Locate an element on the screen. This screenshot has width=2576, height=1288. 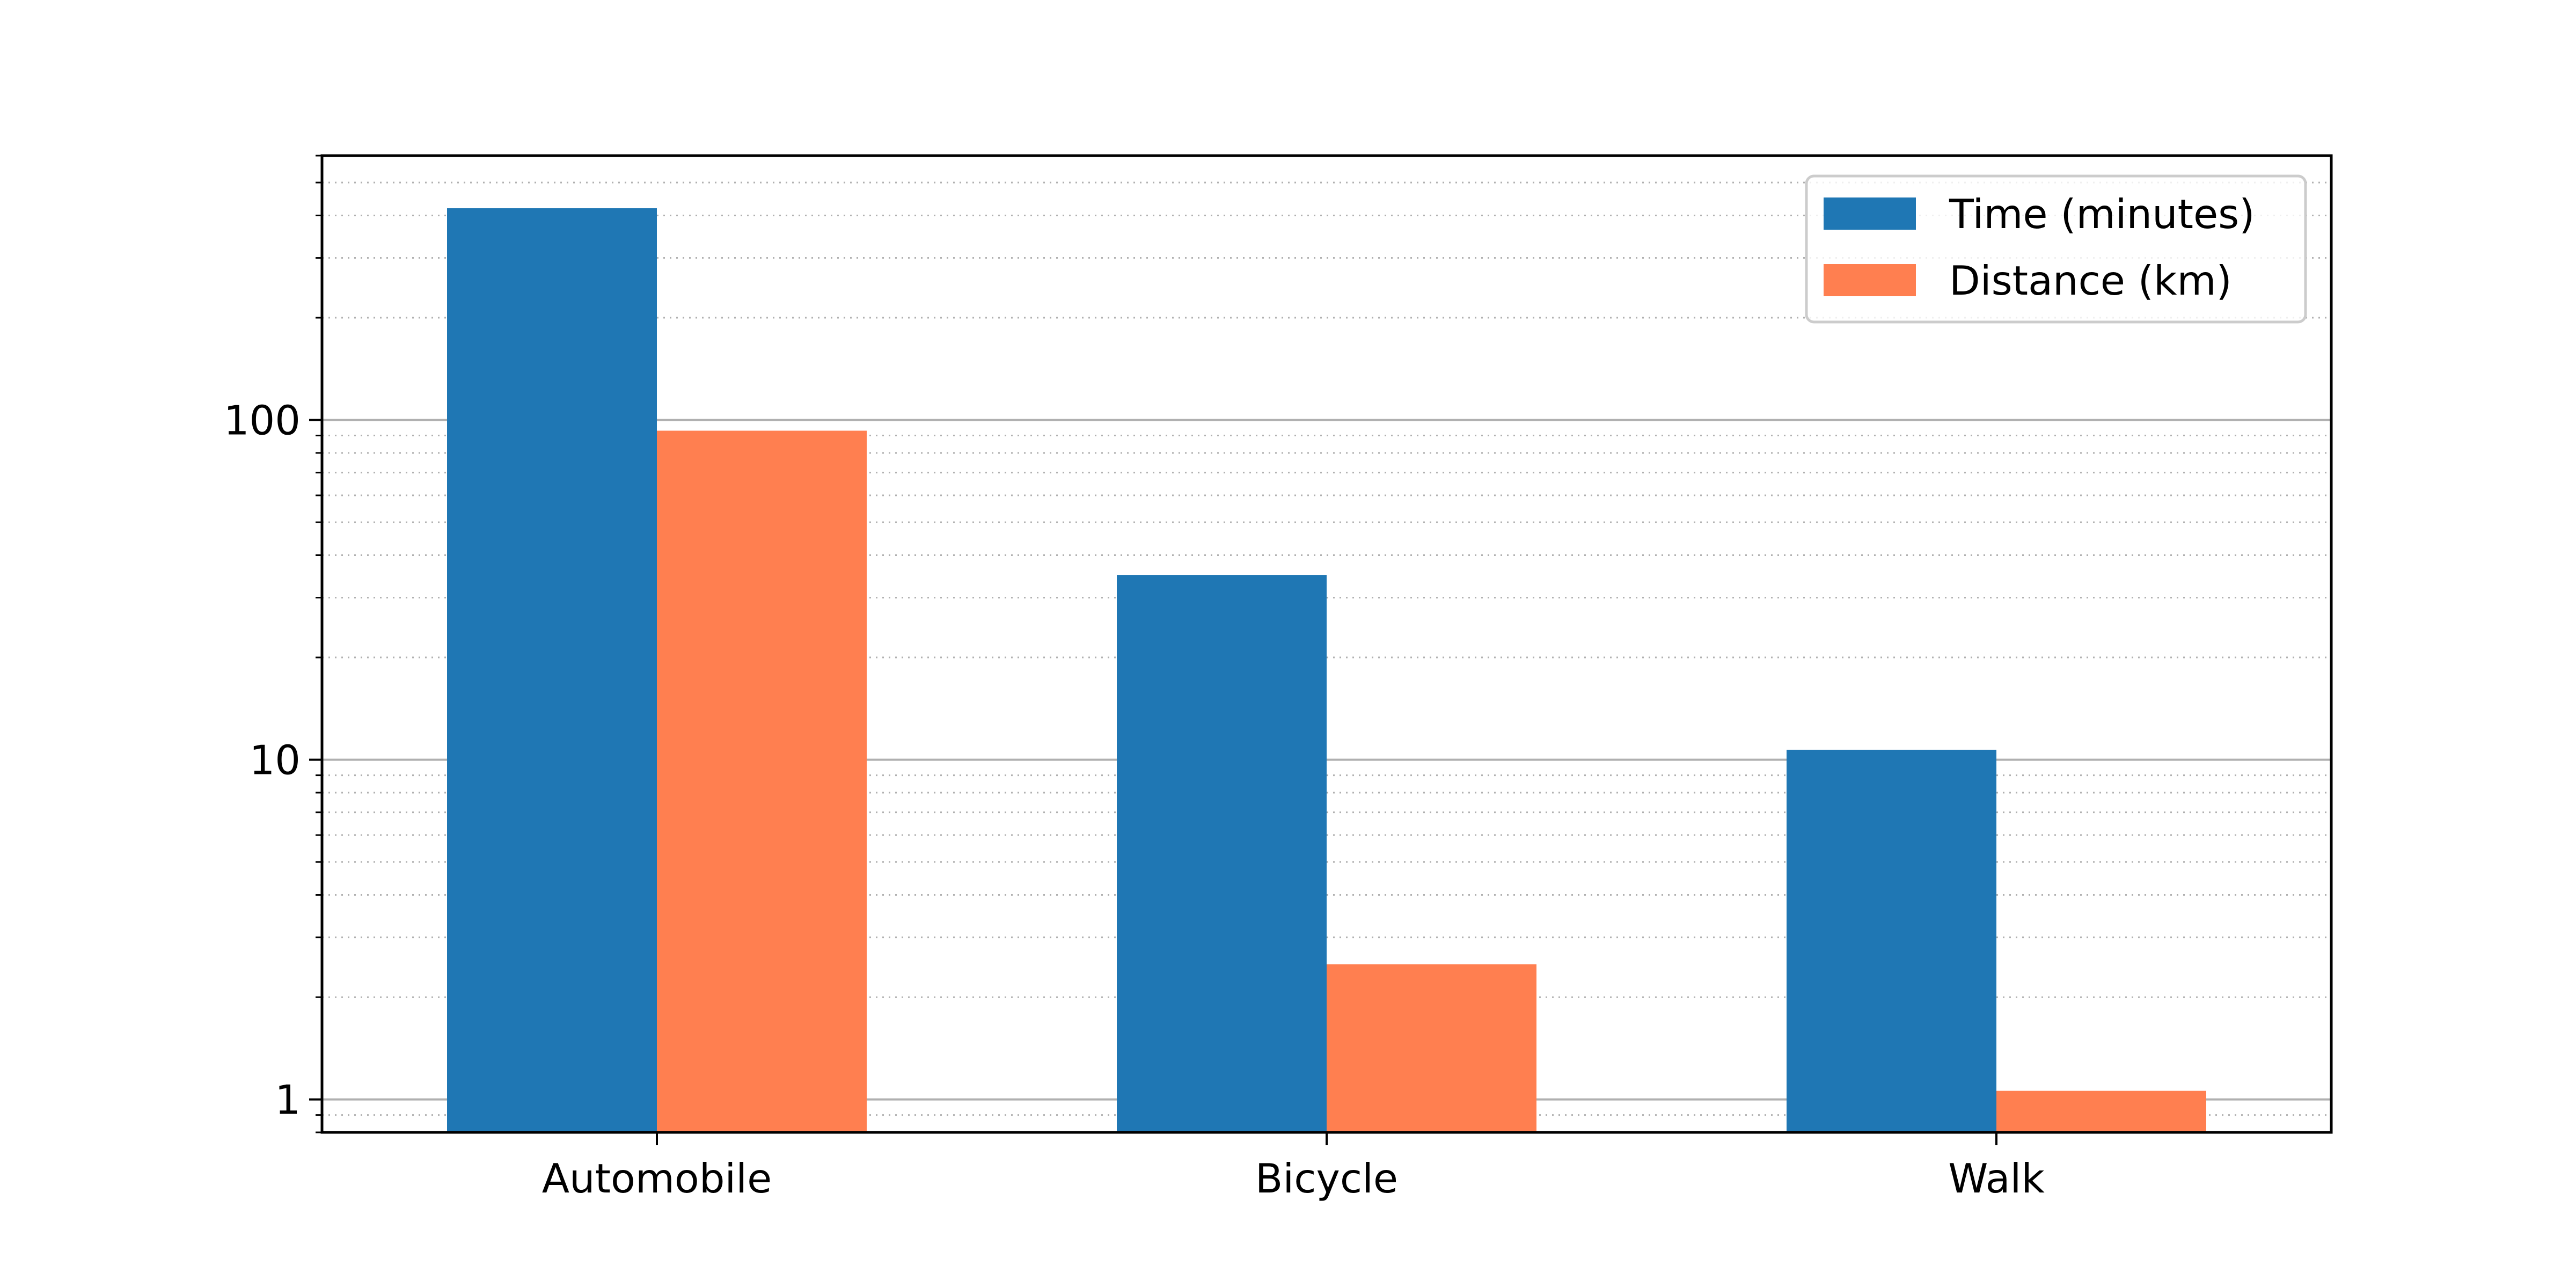
x-tick-label: Walk is located at coordinates (1996, 1178).